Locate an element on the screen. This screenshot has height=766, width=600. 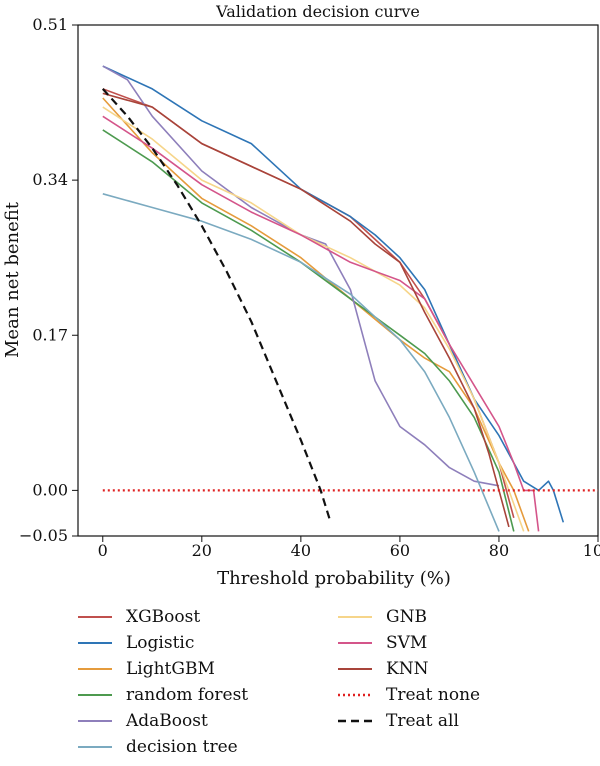
y-axis-label: Mean net benefit is located at coordinates (12, 279).